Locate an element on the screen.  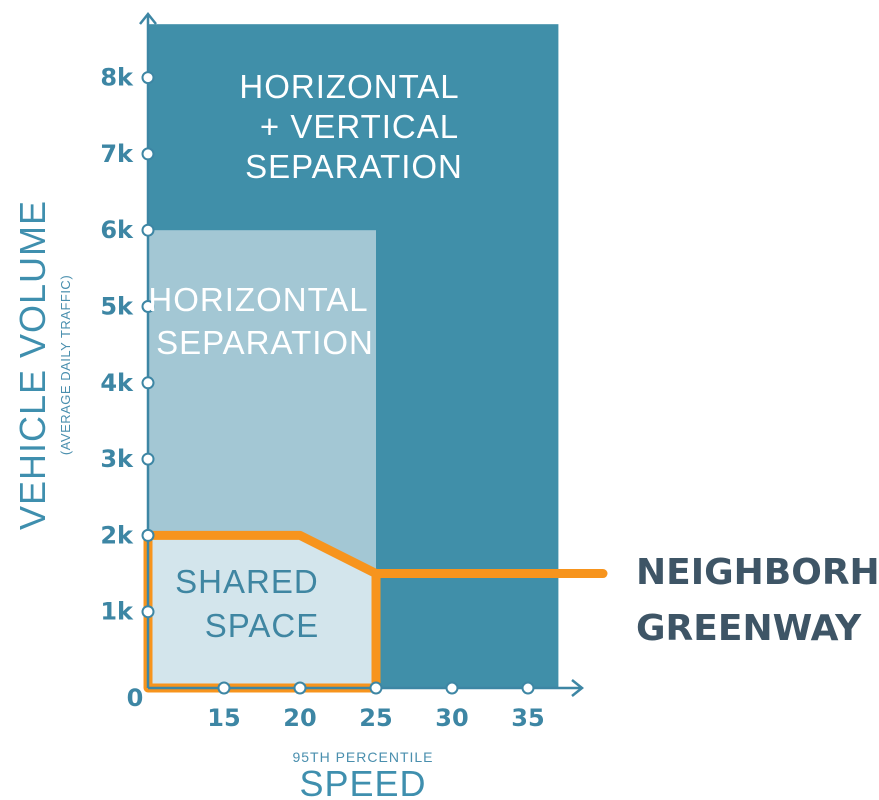
x-tick-label: 20 is located at coordinates (299, 718).